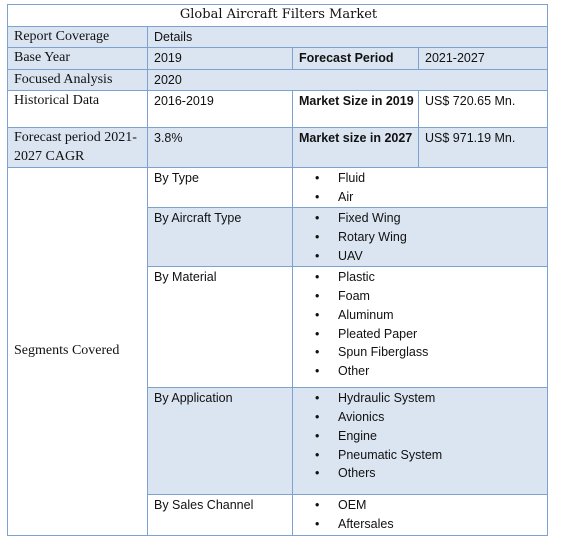 This screenshot has height=536, width=574. I want to click on segment-name-by-type: By Type, so click(220, 187).